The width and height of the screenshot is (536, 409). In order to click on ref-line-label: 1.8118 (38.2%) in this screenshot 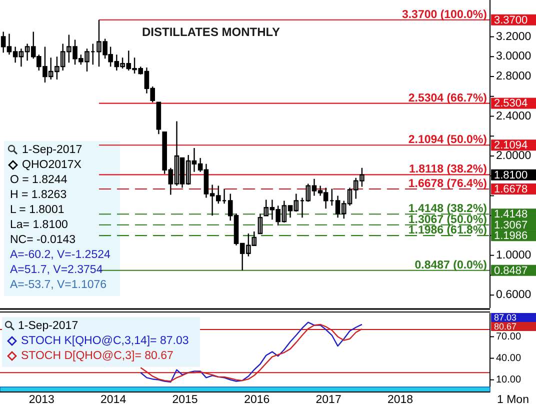, I will do `click(448, 170)`.